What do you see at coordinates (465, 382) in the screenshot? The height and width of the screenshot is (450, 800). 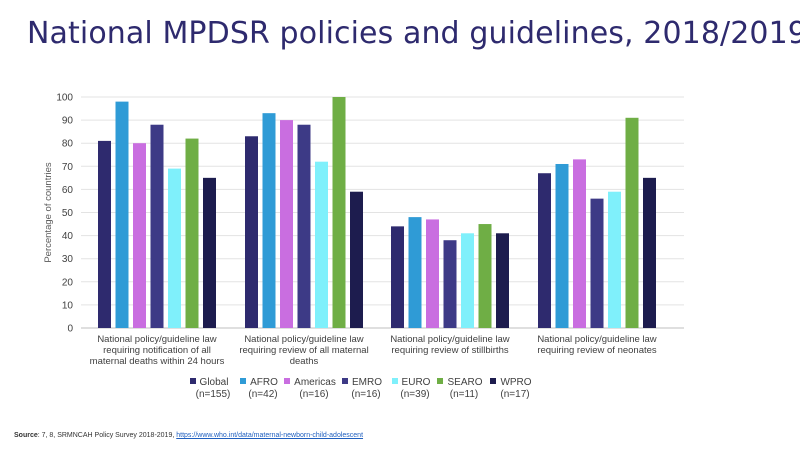 I see `legend-series-name: SEARO` at bounding box center [465, 382].